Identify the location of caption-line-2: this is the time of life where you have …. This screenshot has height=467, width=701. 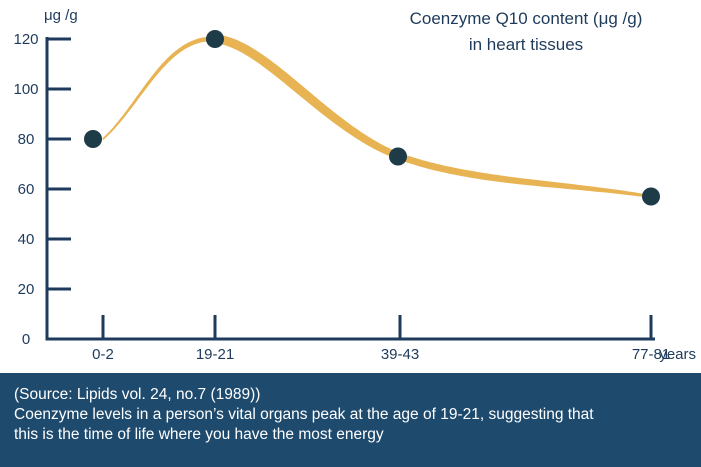
(199, 434).